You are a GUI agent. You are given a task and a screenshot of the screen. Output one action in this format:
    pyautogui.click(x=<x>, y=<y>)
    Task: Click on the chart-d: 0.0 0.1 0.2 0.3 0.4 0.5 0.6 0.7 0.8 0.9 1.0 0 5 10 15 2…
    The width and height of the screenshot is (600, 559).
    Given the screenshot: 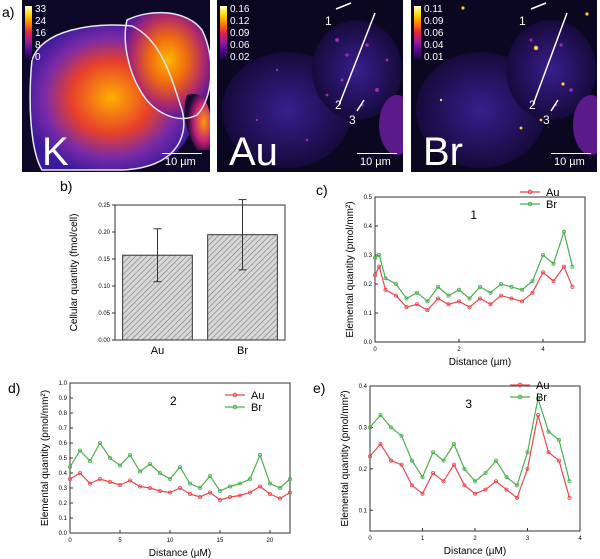 What is the action you would take?
    pyautogui.click(x=166, y=470)
    